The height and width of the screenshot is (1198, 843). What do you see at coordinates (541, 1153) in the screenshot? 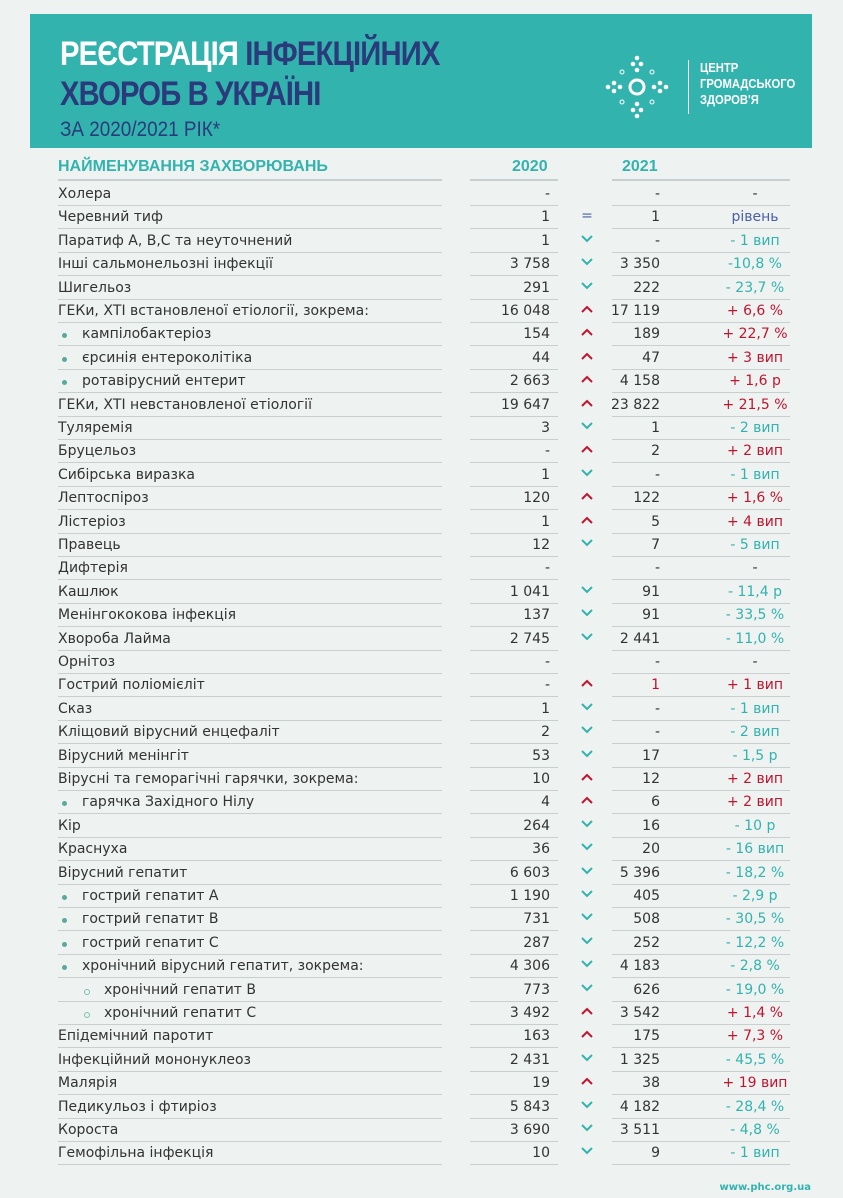
I see `value-2020: 10` at bounding box center [541, 1153].